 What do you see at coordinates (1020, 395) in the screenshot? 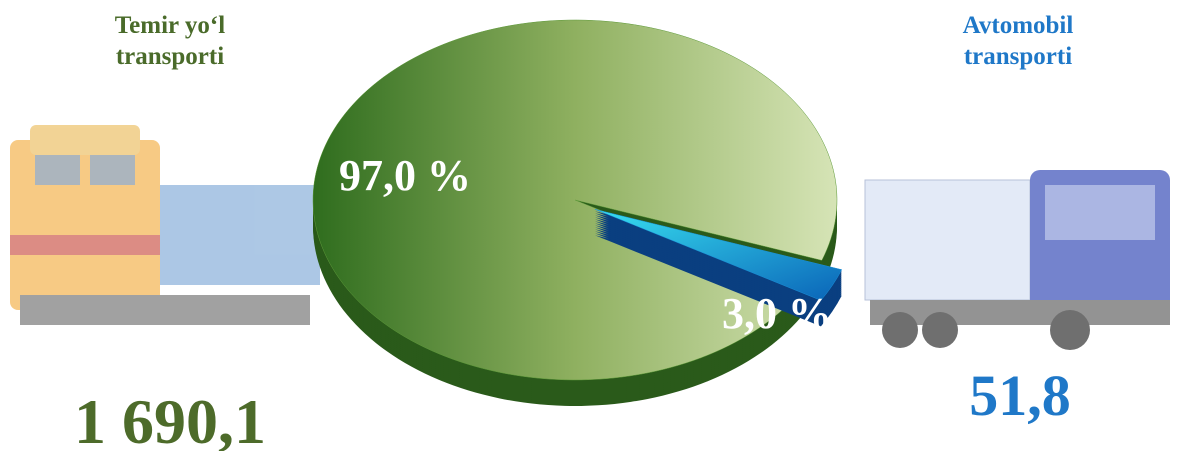
I see `total-value: 51,8` at bounding box center [1020, 395].